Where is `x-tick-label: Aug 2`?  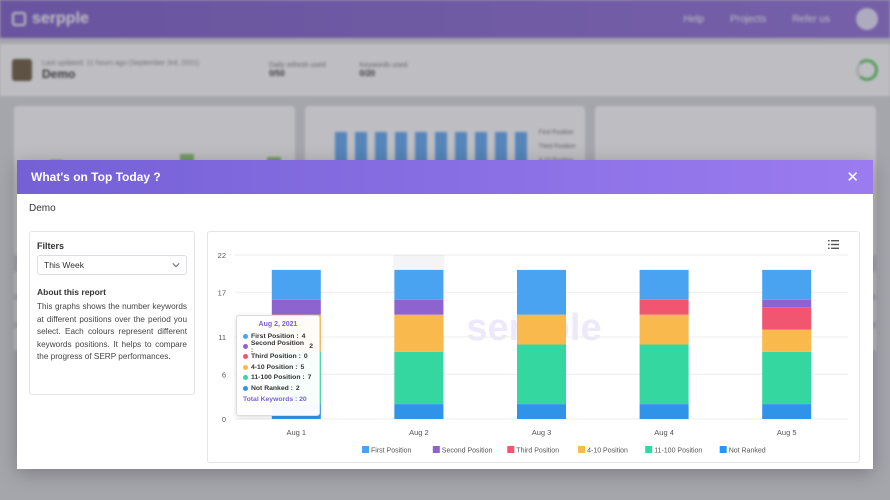
x-tick-label: Aug 2 is located at coordinates (419, 432).